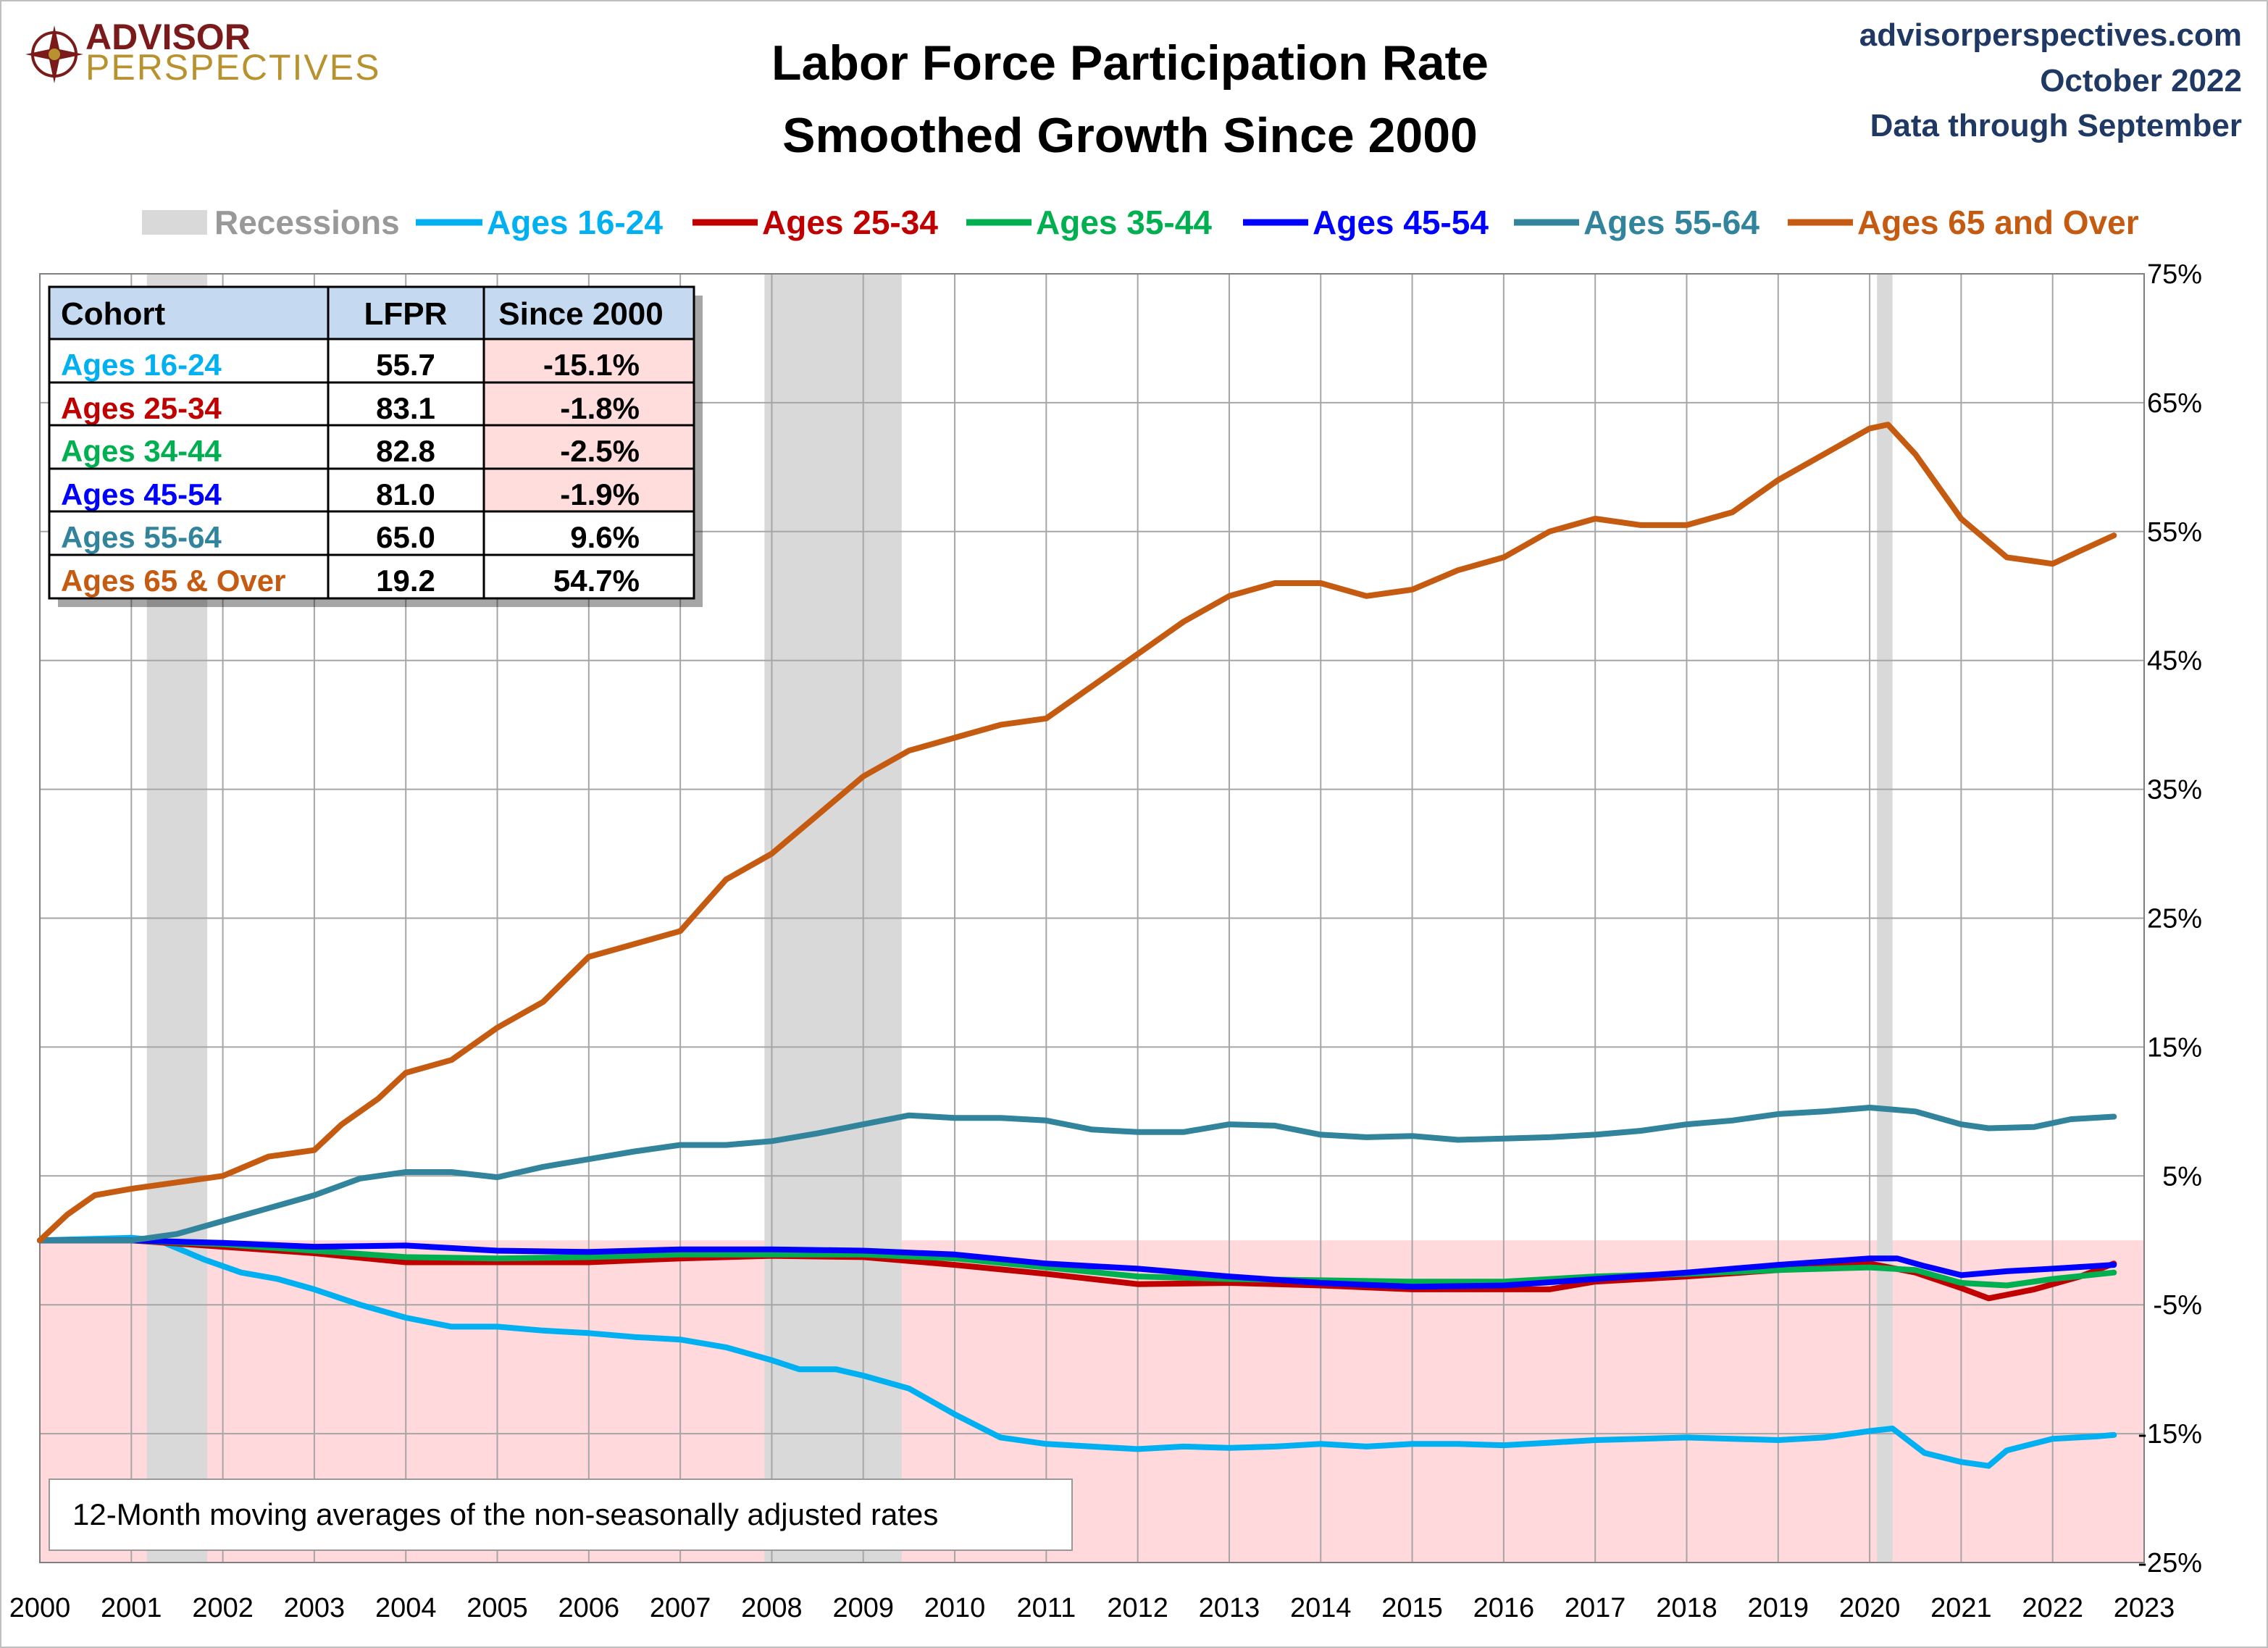 Image resolution: width=2268 pixels, height=1648 pixels. Describe the element at coordinates (142, 365) in the screenshot. I see `table-cohort: Ages 16-24` at that location.